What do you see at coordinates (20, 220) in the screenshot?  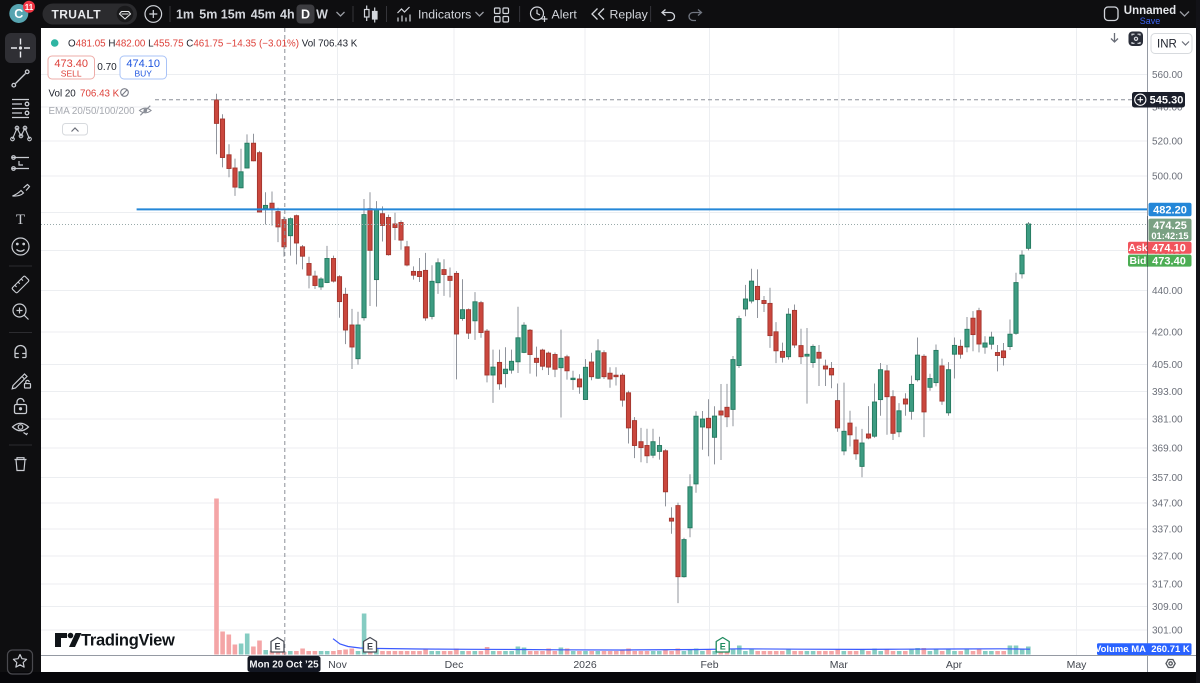 I see `svg-text: T` at bounding box center [20, 220].